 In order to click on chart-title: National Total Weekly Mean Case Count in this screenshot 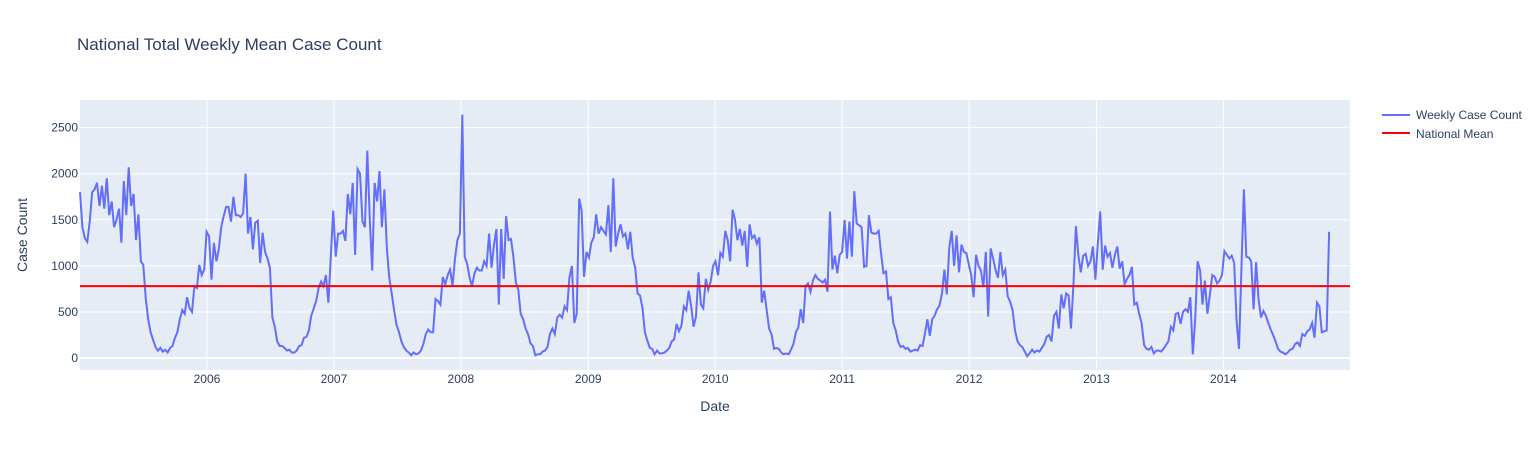, I will do `click(229, 44)`.